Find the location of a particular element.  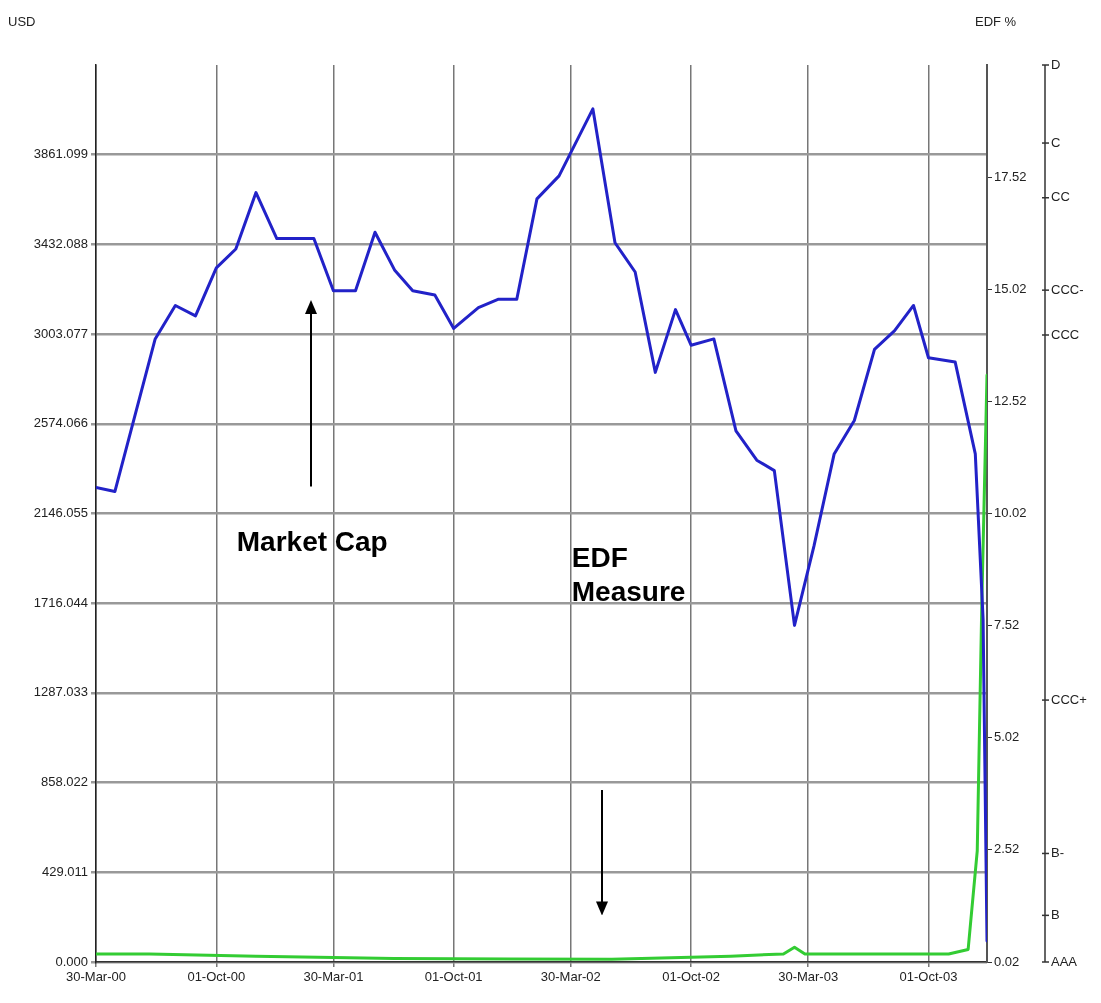

annotation: EDF Measure is located at coordinates (628, 574).